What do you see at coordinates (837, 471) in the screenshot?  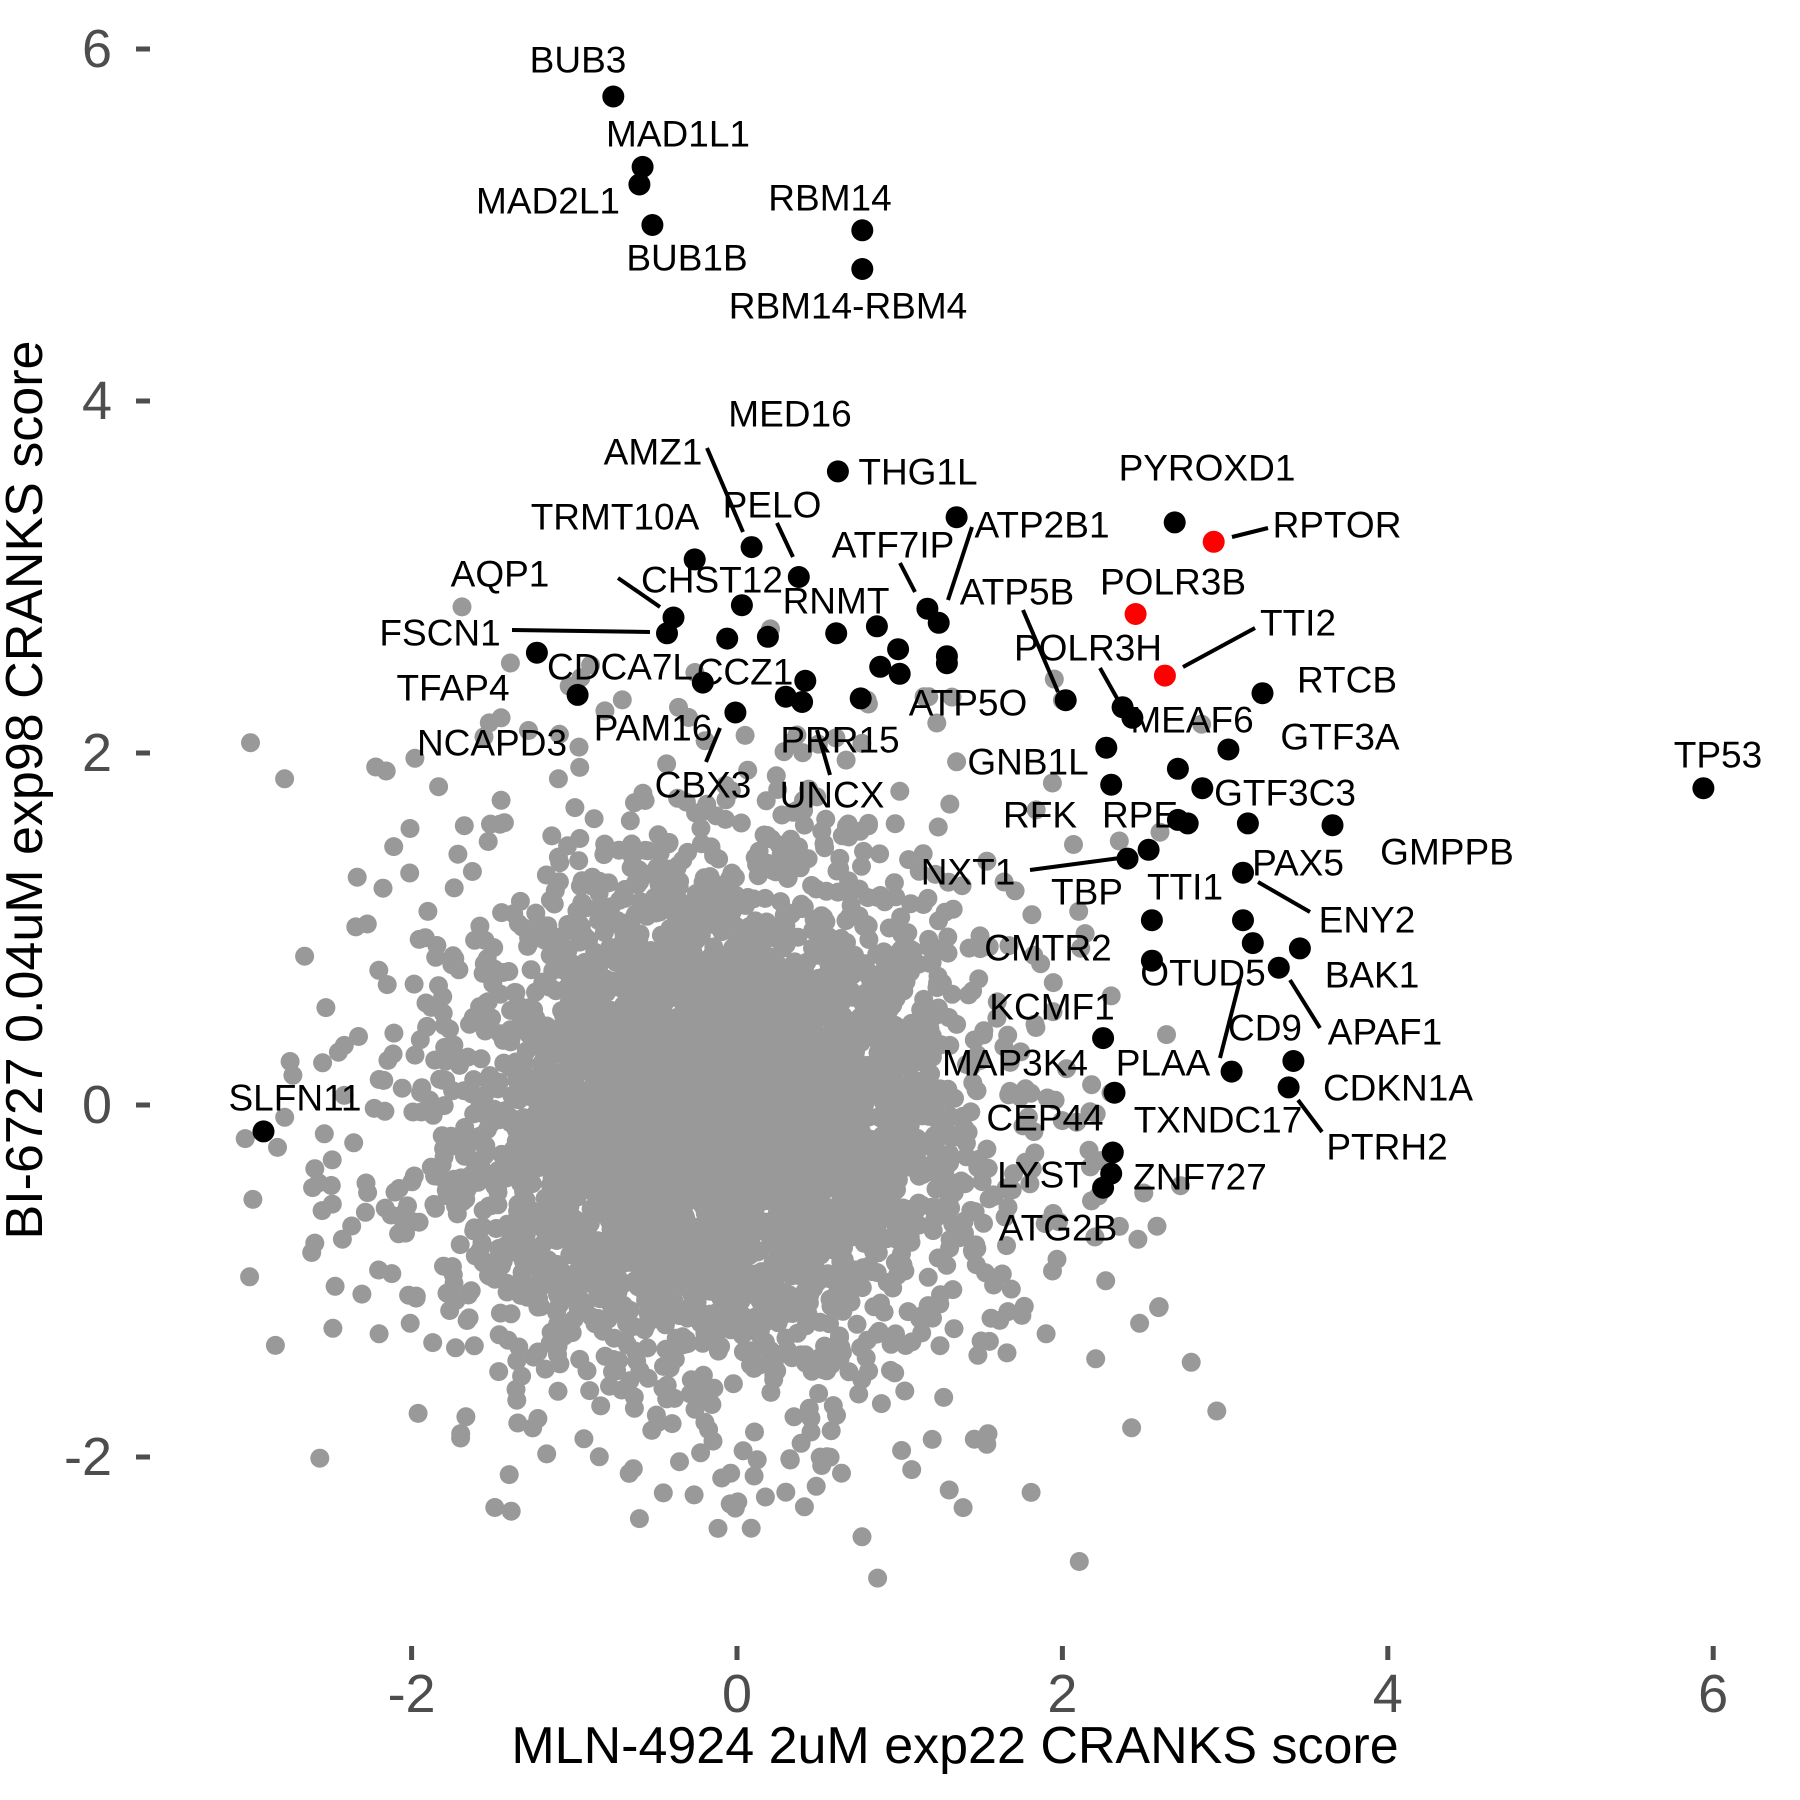 I see `gene-point-thg1l` at bounding box center [837, 471].